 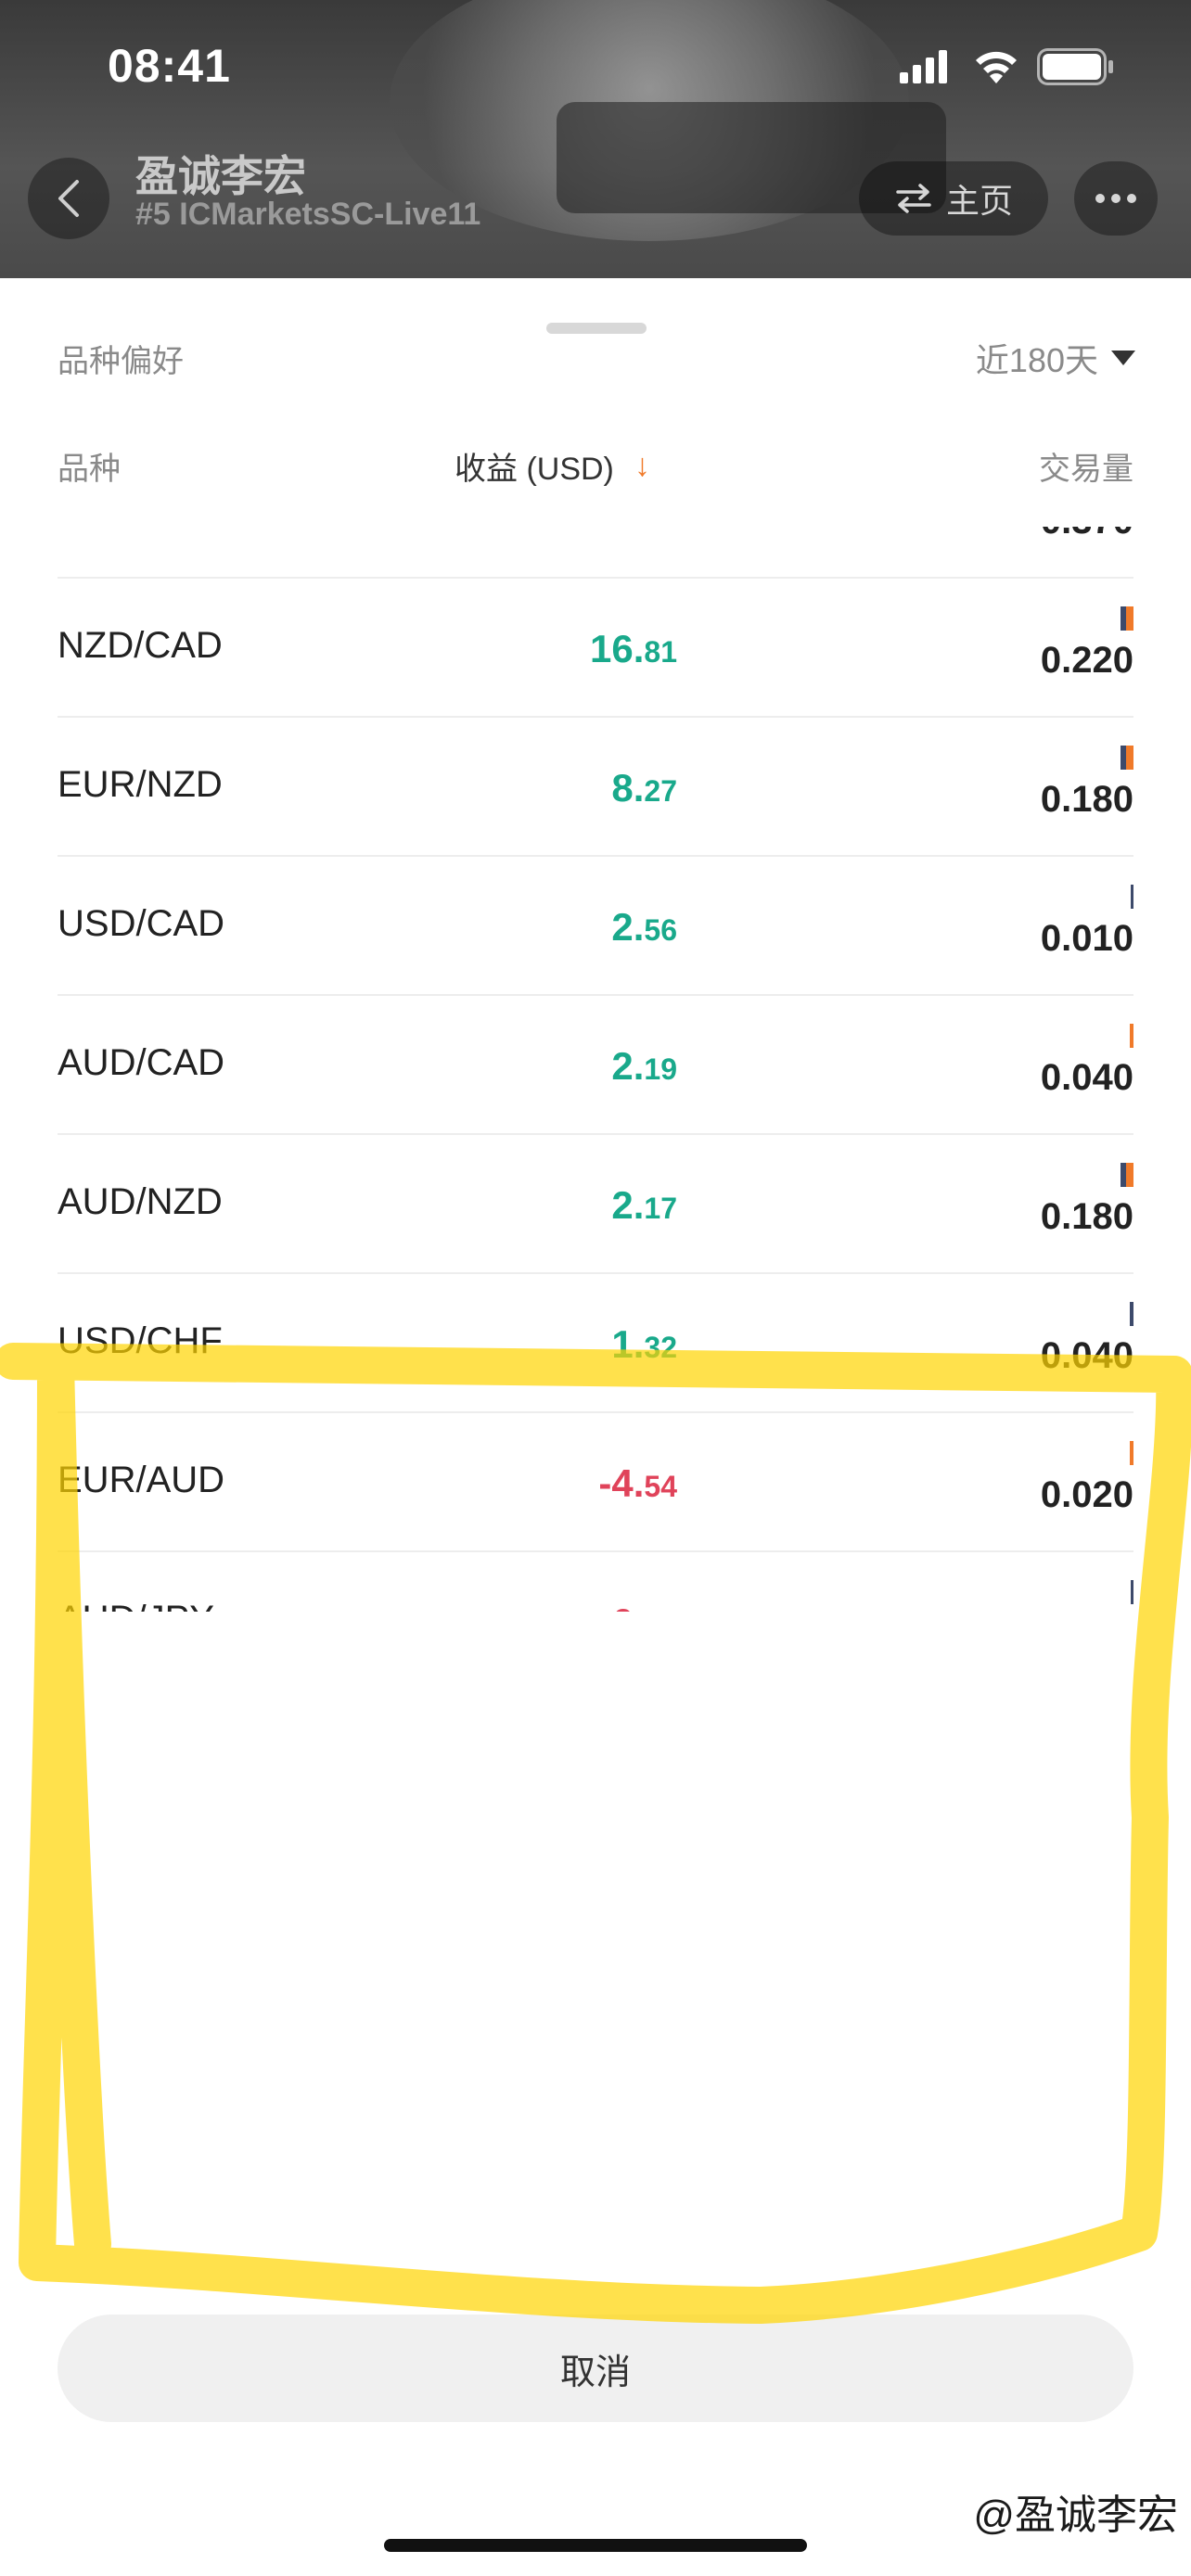 I want to click on period-selector: 近180天, so click(x=1055, y=358).